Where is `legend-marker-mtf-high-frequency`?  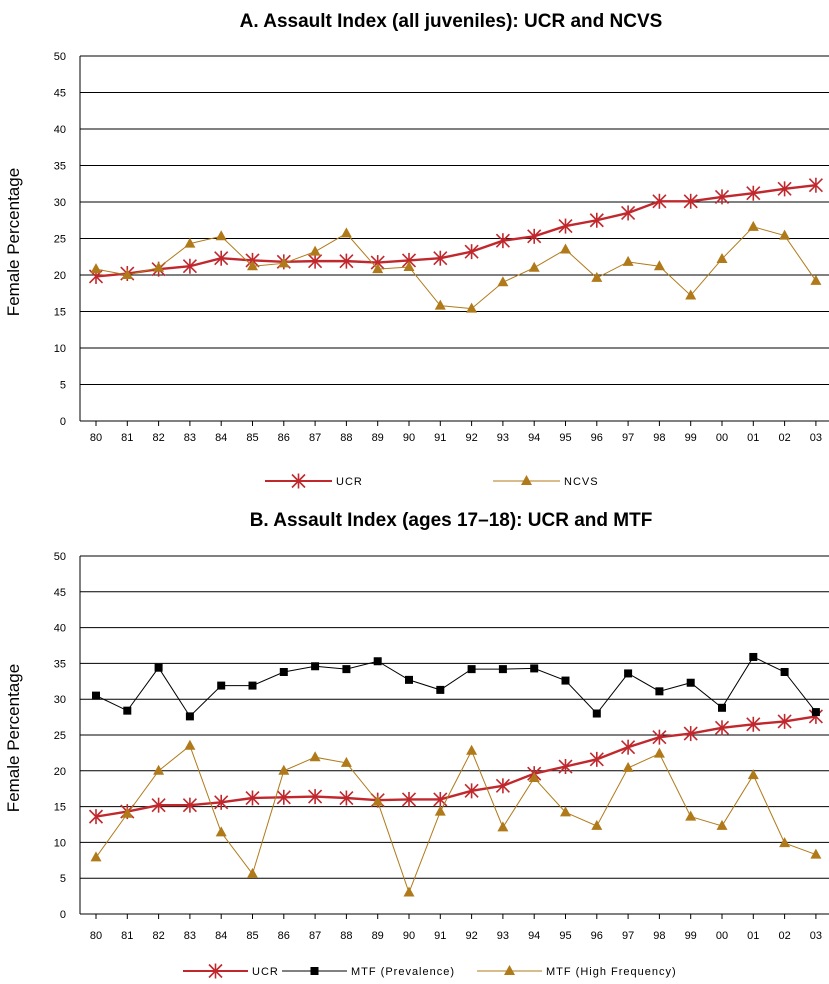
legend-marker-mtf-high-frequency is located at coordinates (509, 970).